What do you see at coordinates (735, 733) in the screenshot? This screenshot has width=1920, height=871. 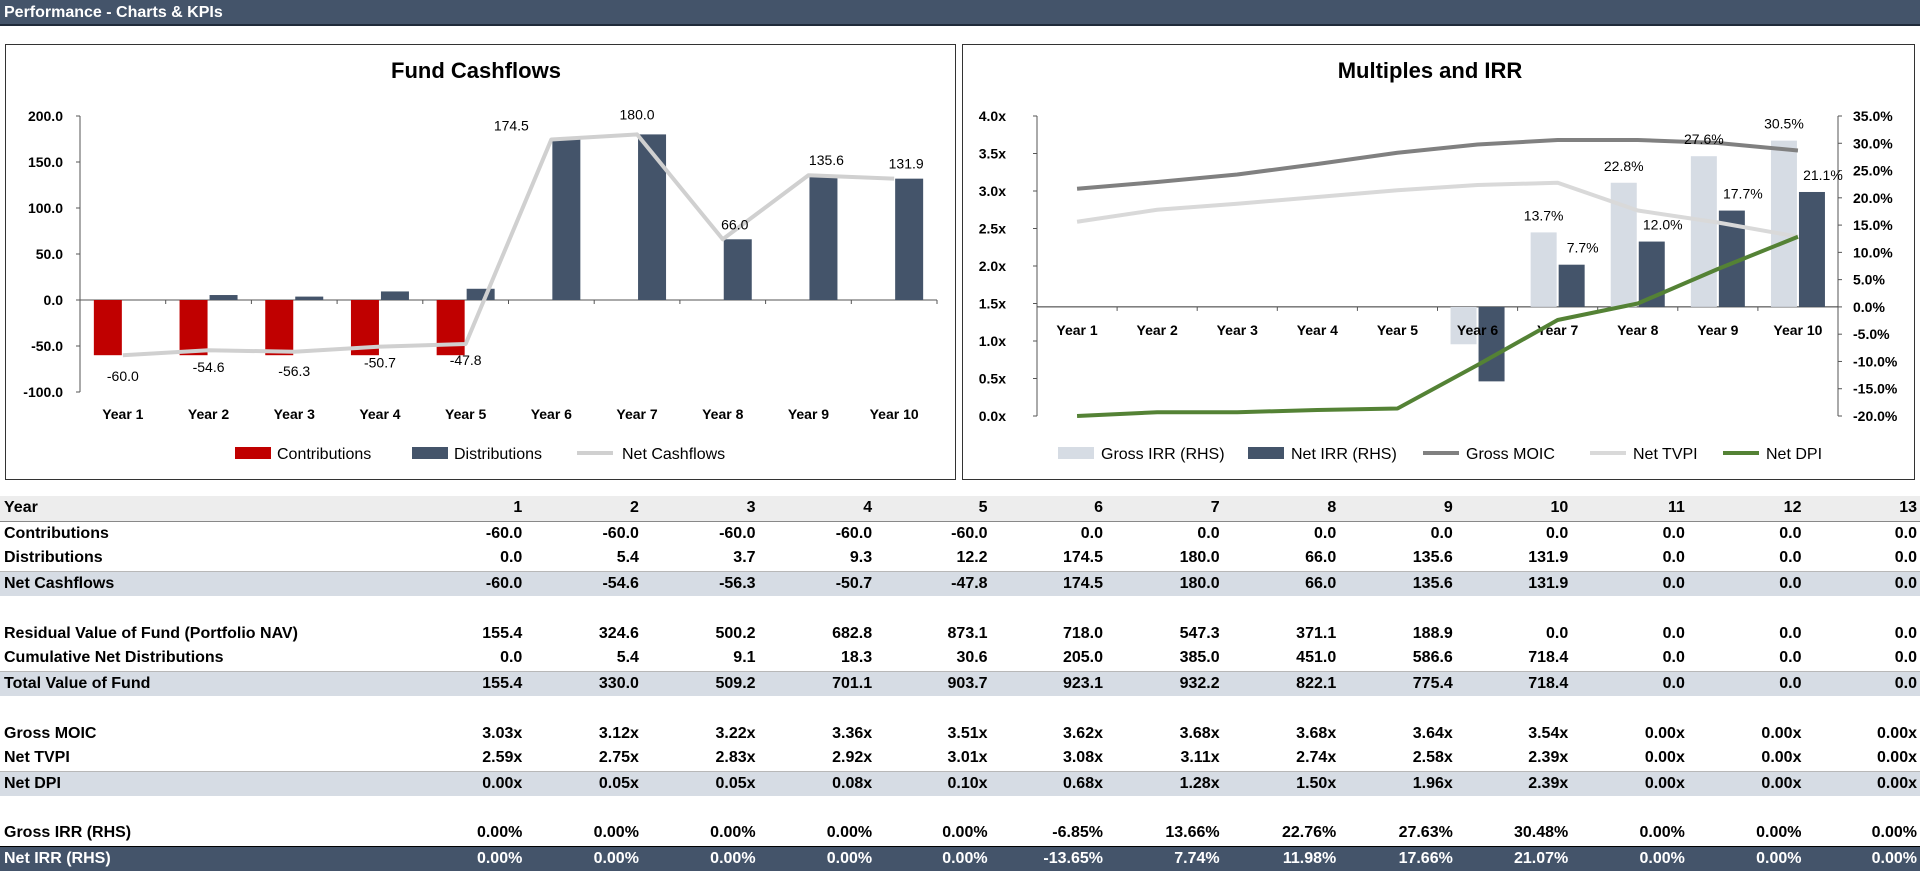 I see `value-cell: 3.22x` at bounding box center [735, 733].